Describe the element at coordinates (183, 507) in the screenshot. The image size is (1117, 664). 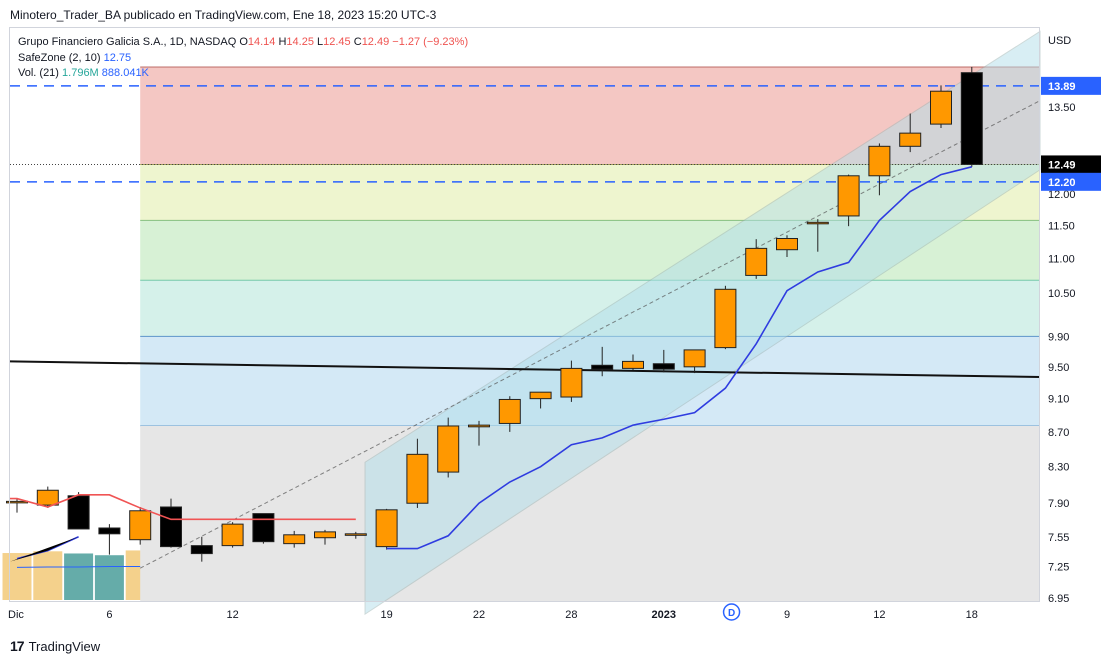
I see `safezone-stop-line` at that location.